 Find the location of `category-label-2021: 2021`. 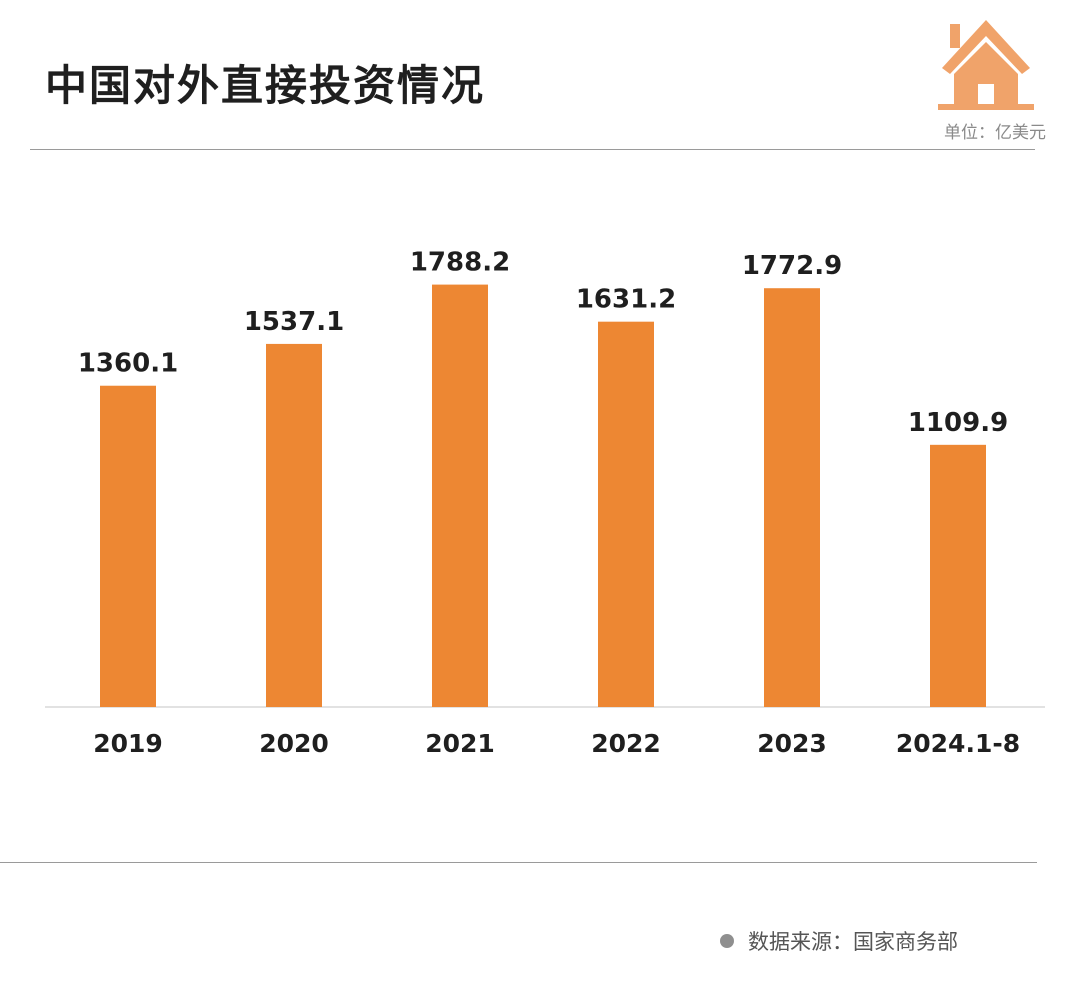

category-label-2021: 2021 is located at coordinates (460, 743).